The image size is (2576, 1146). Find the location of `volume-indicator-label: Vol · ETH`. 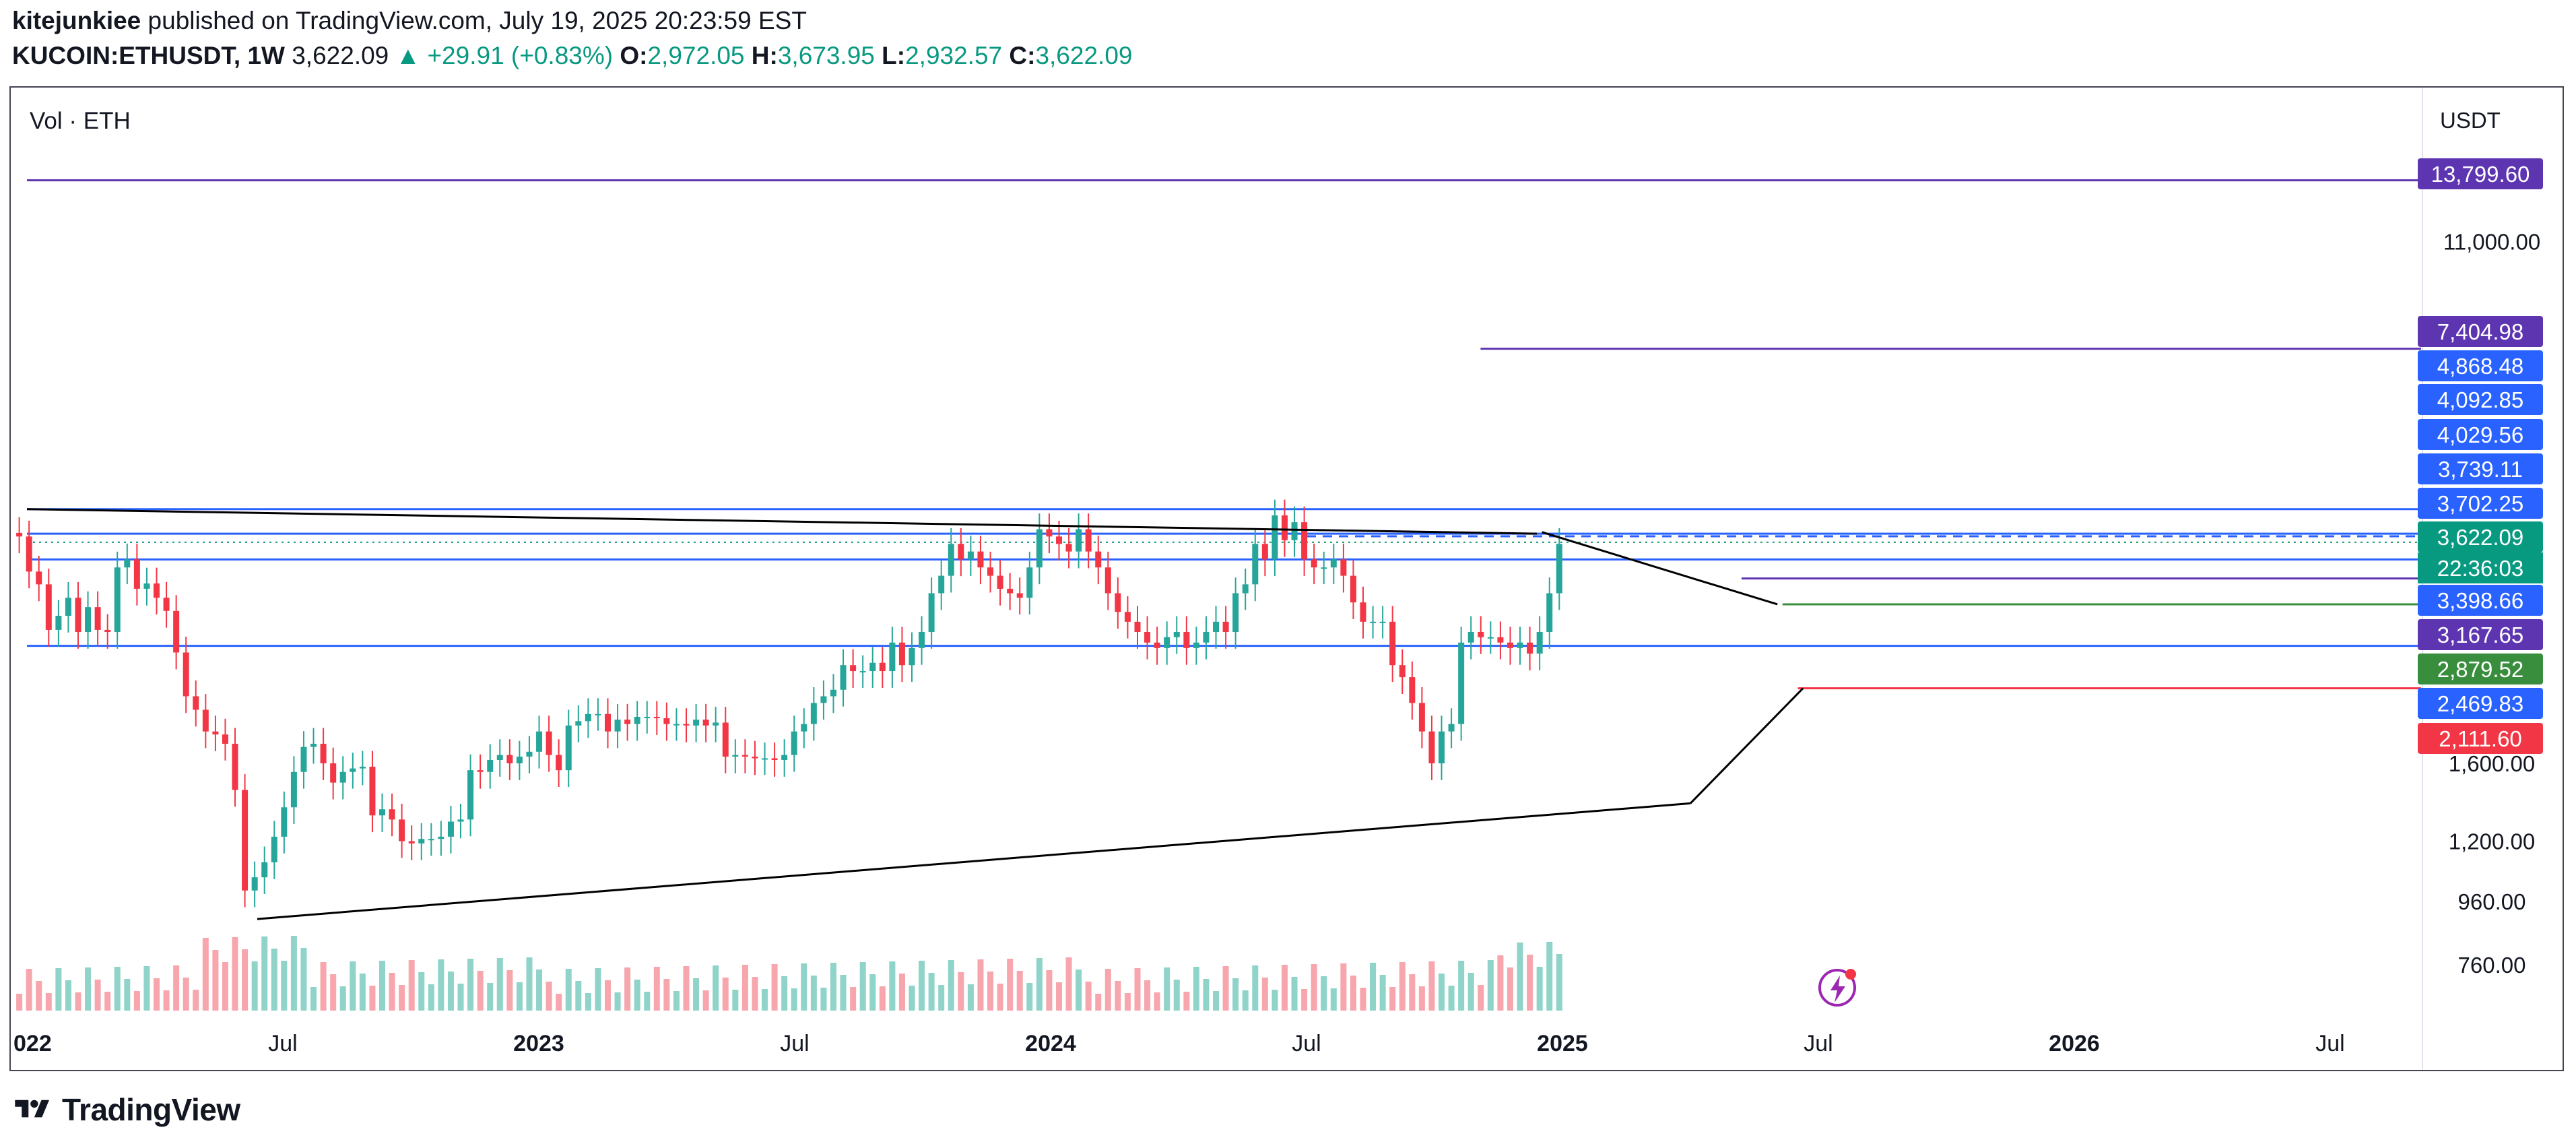

volume-indicator-label: Vol · ETH is located at coordinates (80, 121).